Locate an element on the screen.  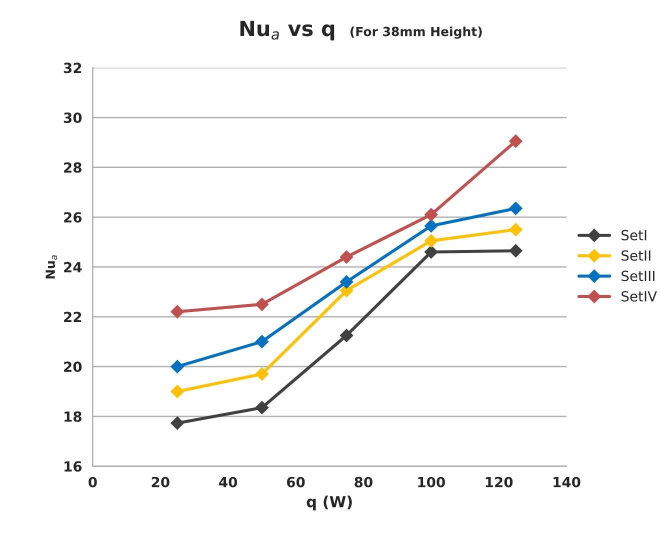
legend-label: SetIV is located at coordinates (639, 296).